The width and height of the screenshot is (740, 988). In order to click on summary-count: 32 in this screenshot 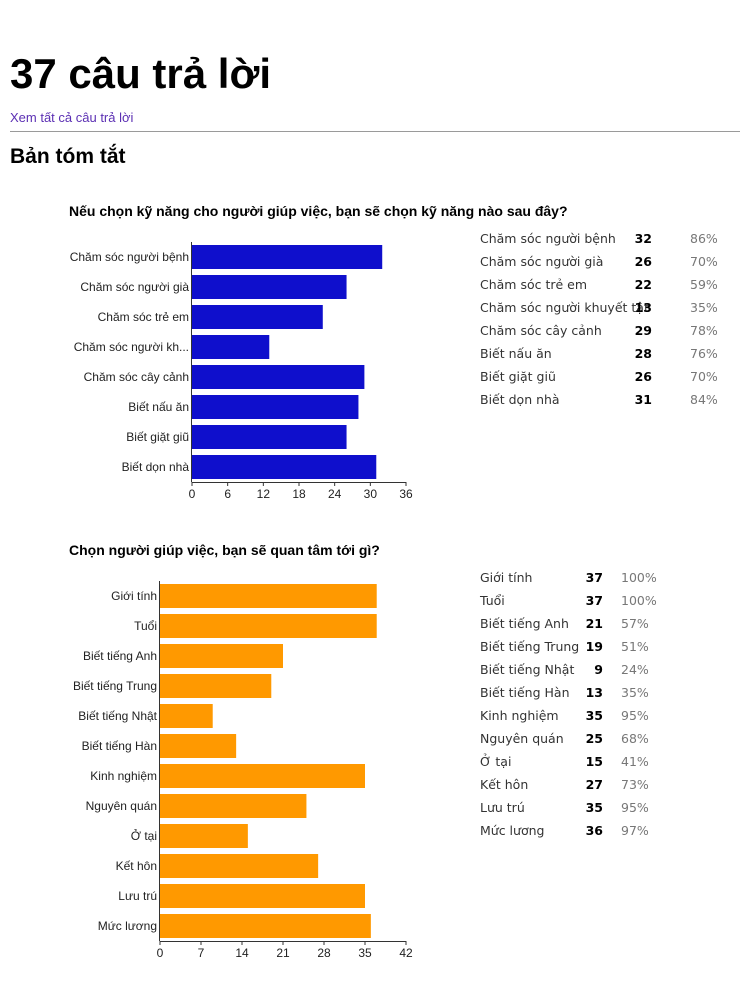, I will do `click(643, 238)`.